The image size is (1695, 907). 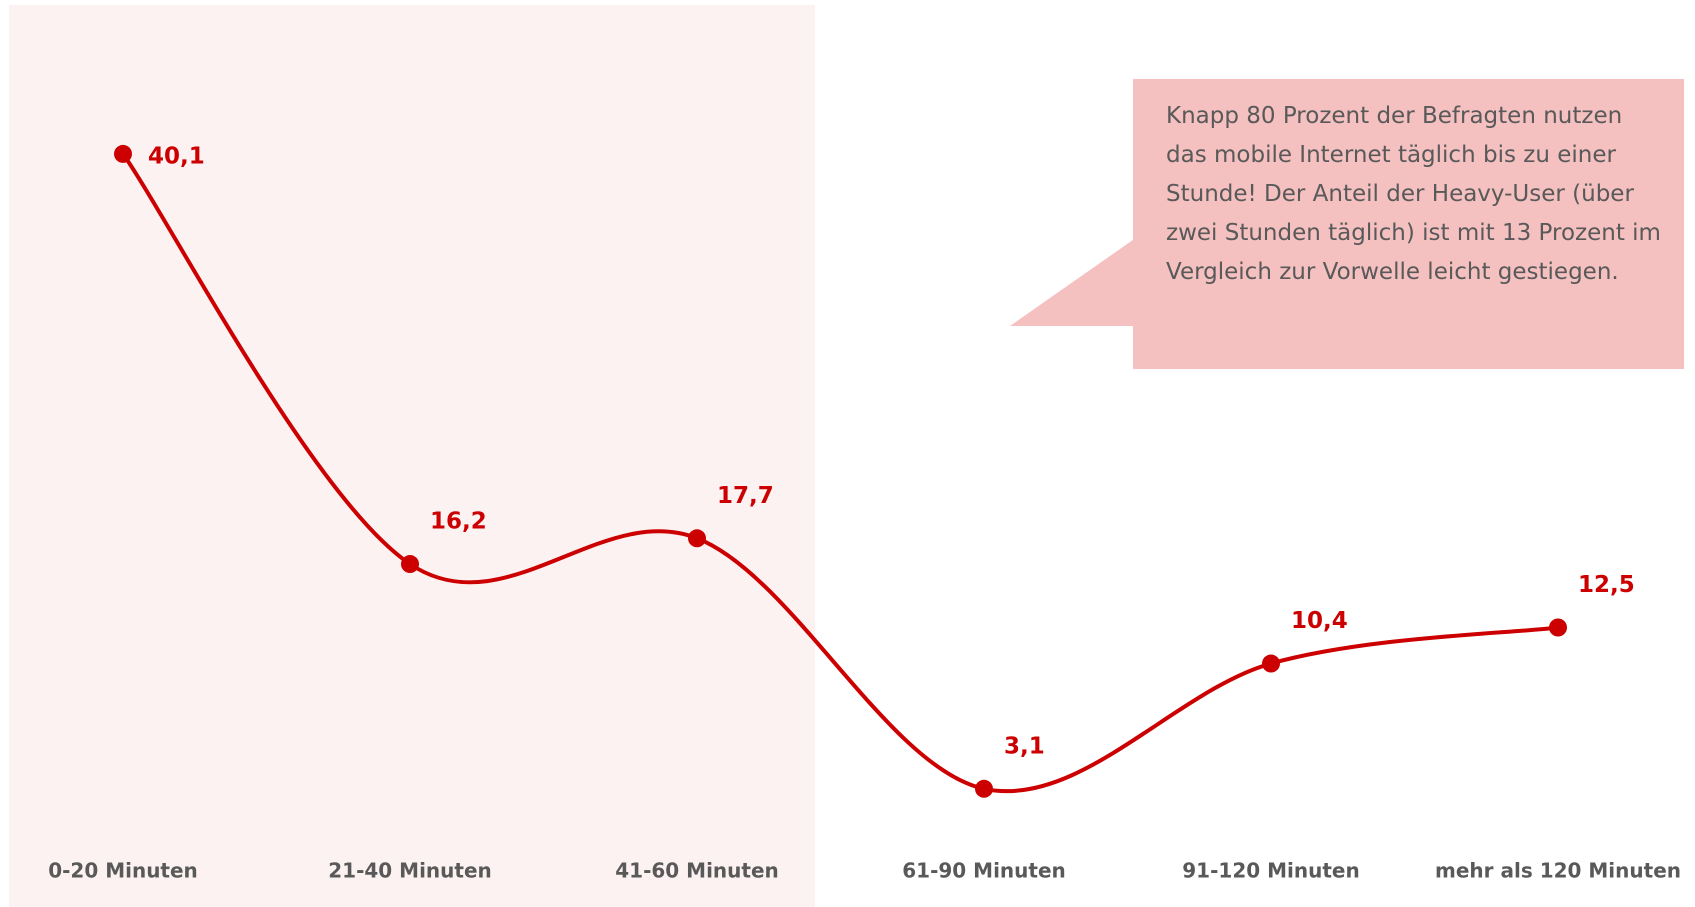 What do you see at coordinates (1319, 621) in the screenshot?
I see `value-label: 10,4` at bounding box center [1319, 621].